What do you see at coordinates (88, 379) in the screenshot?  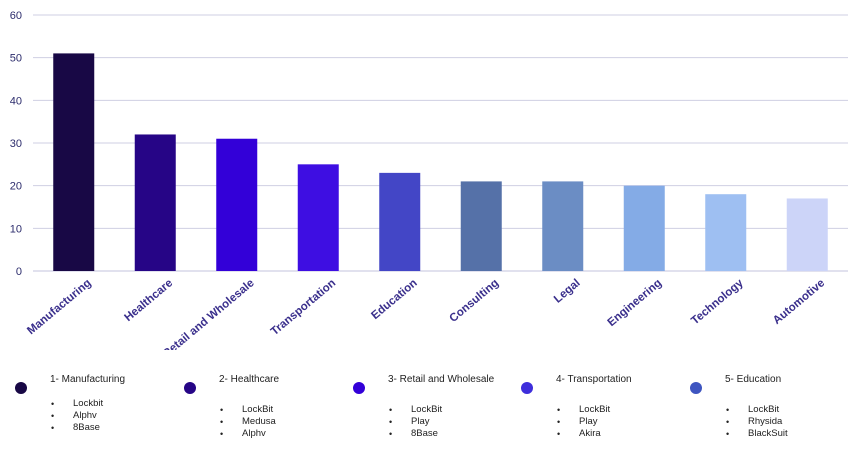 I see `legend-title-1: 1- Manufacturing` at bounding box center [88, 379].